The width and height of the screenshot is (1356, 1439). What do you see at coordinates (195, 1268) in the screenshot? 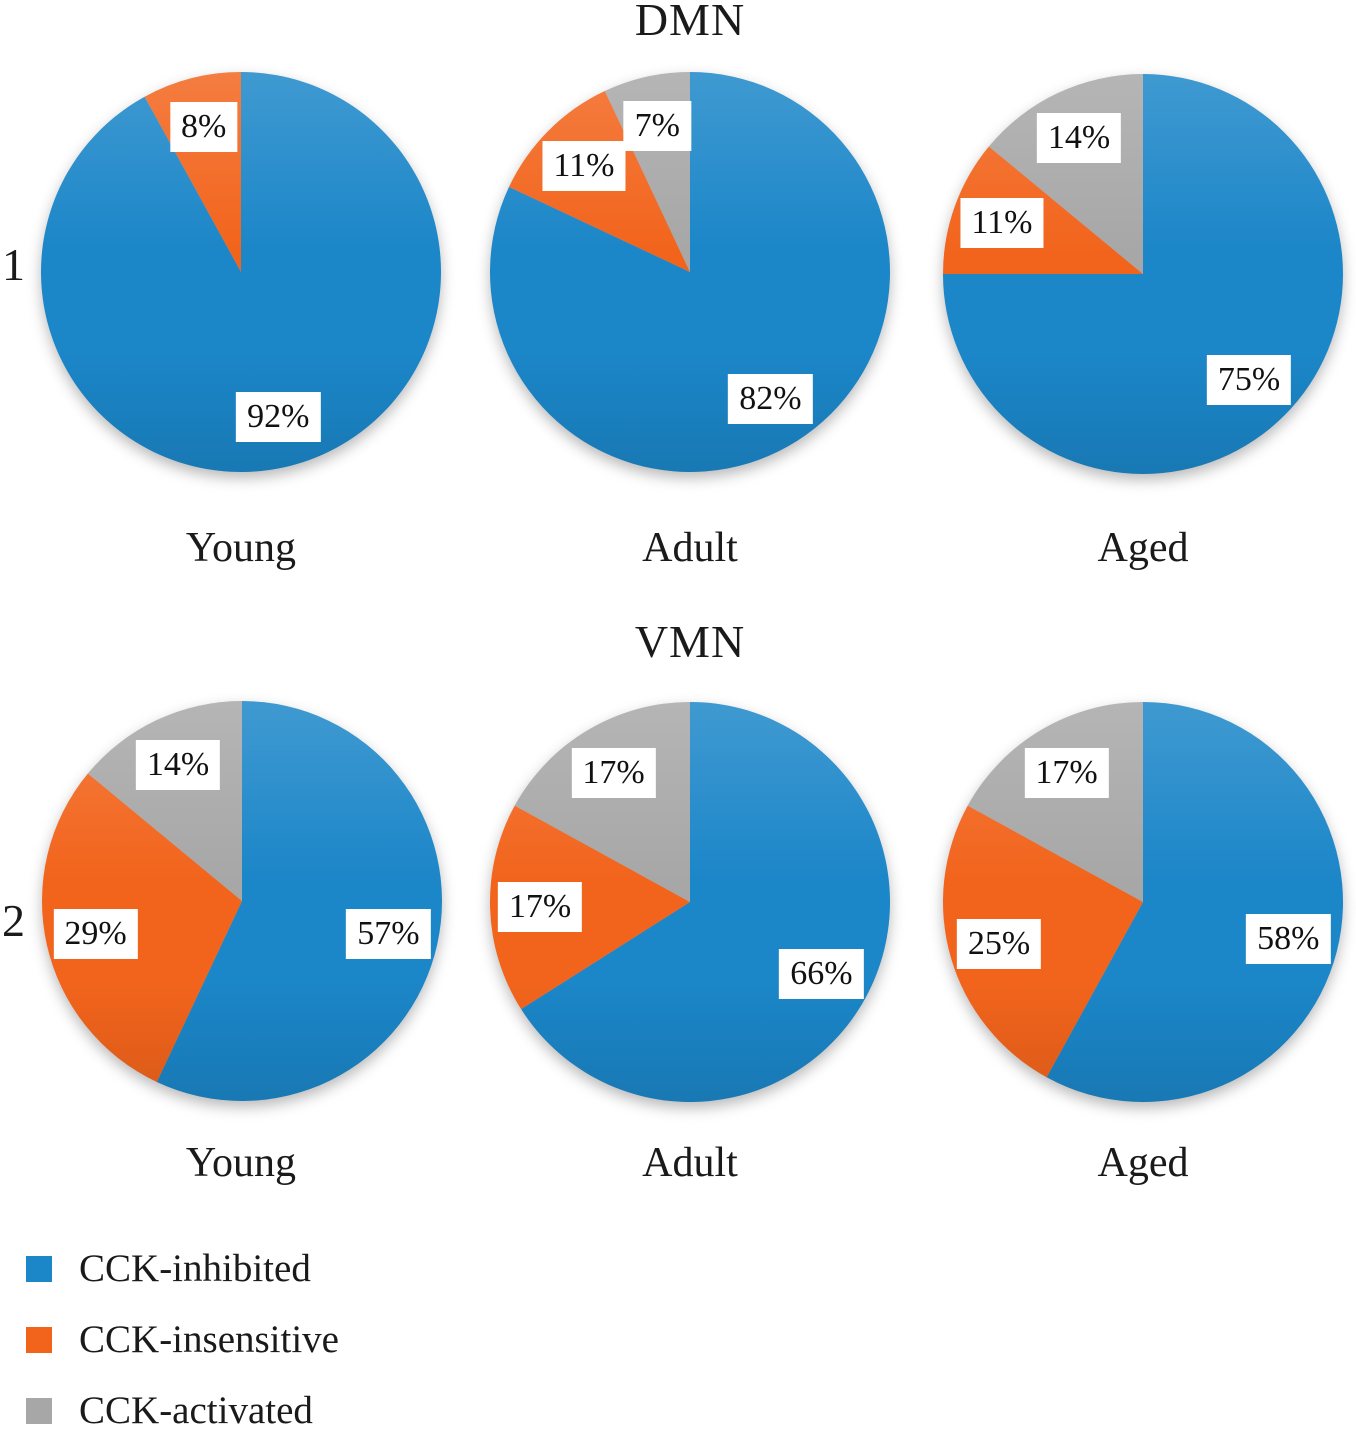
I see `legend-label-cck-inhibited: CCK-inhibited` at bounding box center [195, 1268].